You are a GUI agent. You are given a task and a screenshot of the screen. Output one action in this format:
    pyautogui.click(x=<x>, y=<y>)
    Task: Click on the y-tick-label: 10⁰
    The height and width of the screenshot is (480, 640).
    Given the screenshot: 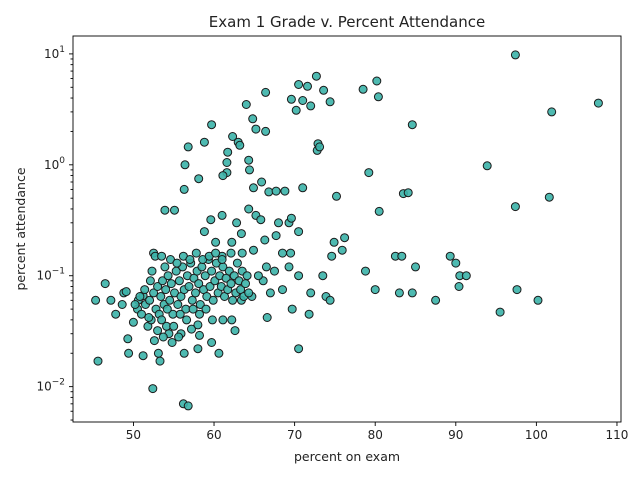 What is the action you would take?
    pyautogui.click(x=54, y=164)
    